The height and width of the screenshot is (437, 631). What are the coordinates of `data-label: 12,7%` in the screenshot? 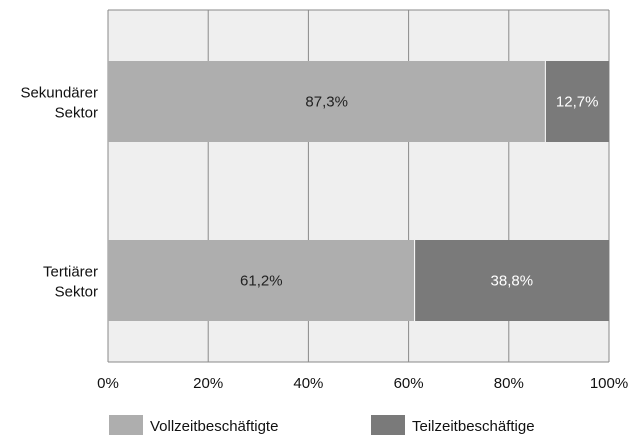 It's located at (577, 102).